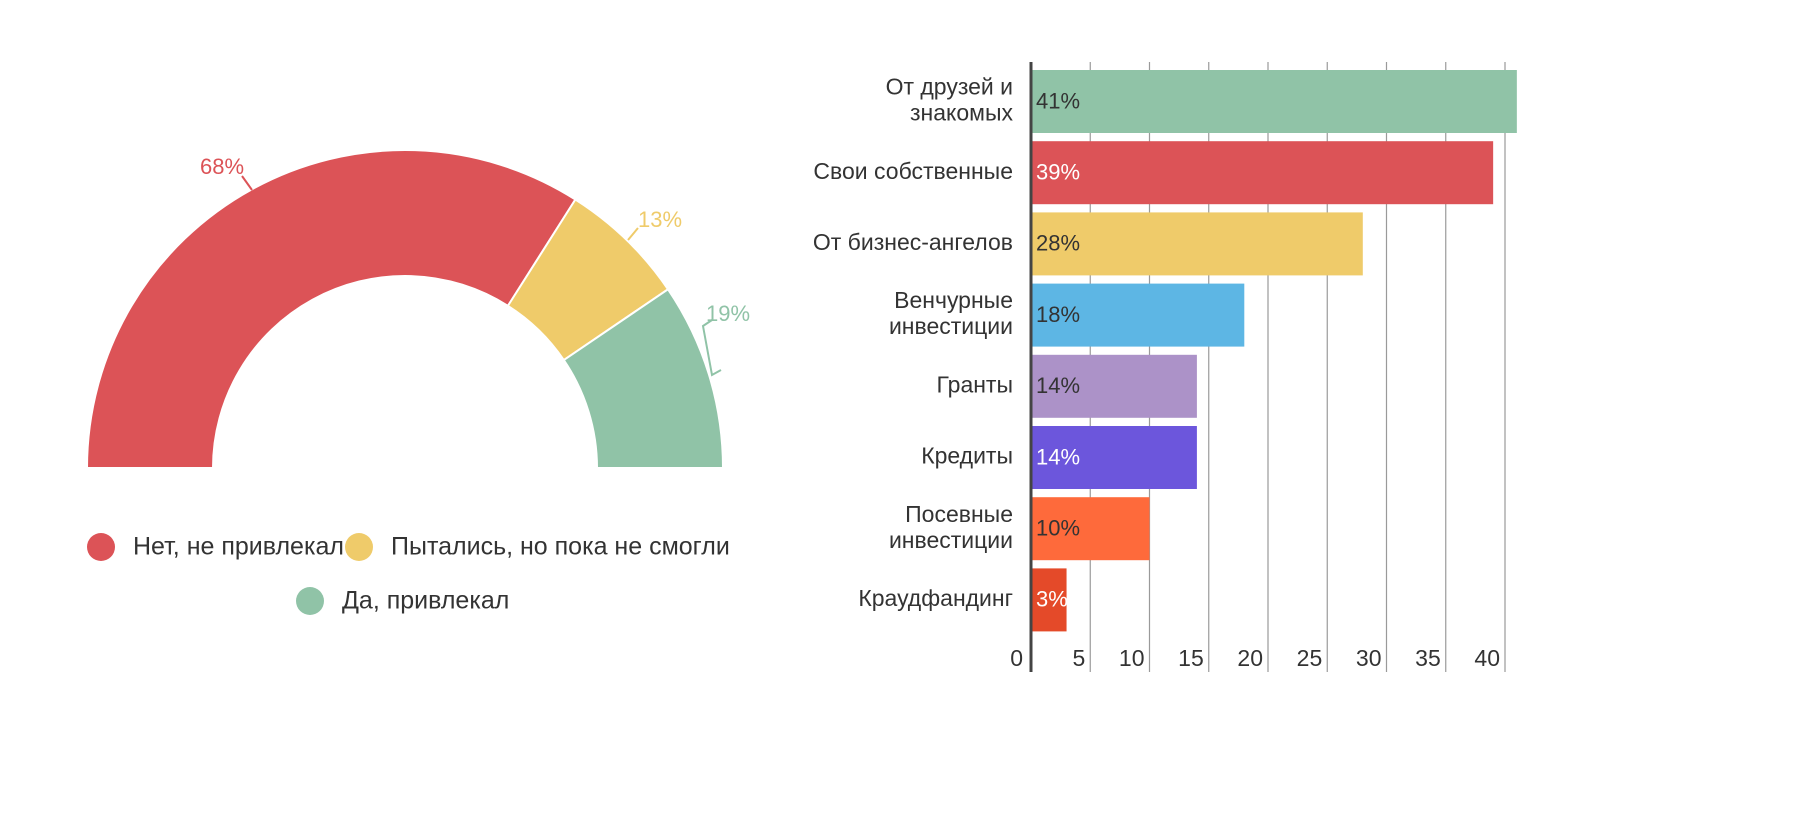  Describe the element at coordinates (1052, 599) in the screenshot. I see `bar-value-label: 3%` at that location.